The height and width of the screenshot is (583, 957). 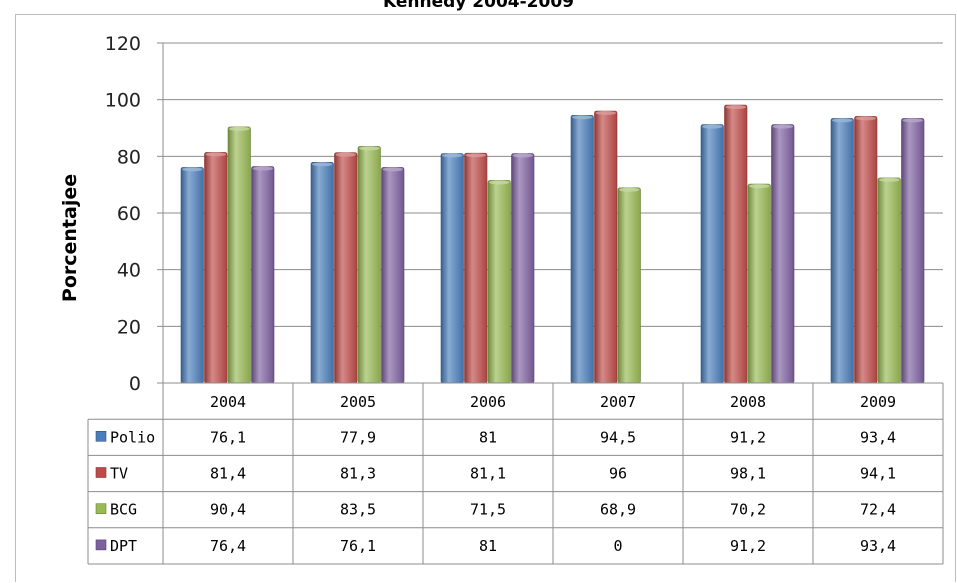 What do you see at coordinates (101, 509) in the screenshot?
I see `legend-key-bcg` at bounding box center [101, 509].